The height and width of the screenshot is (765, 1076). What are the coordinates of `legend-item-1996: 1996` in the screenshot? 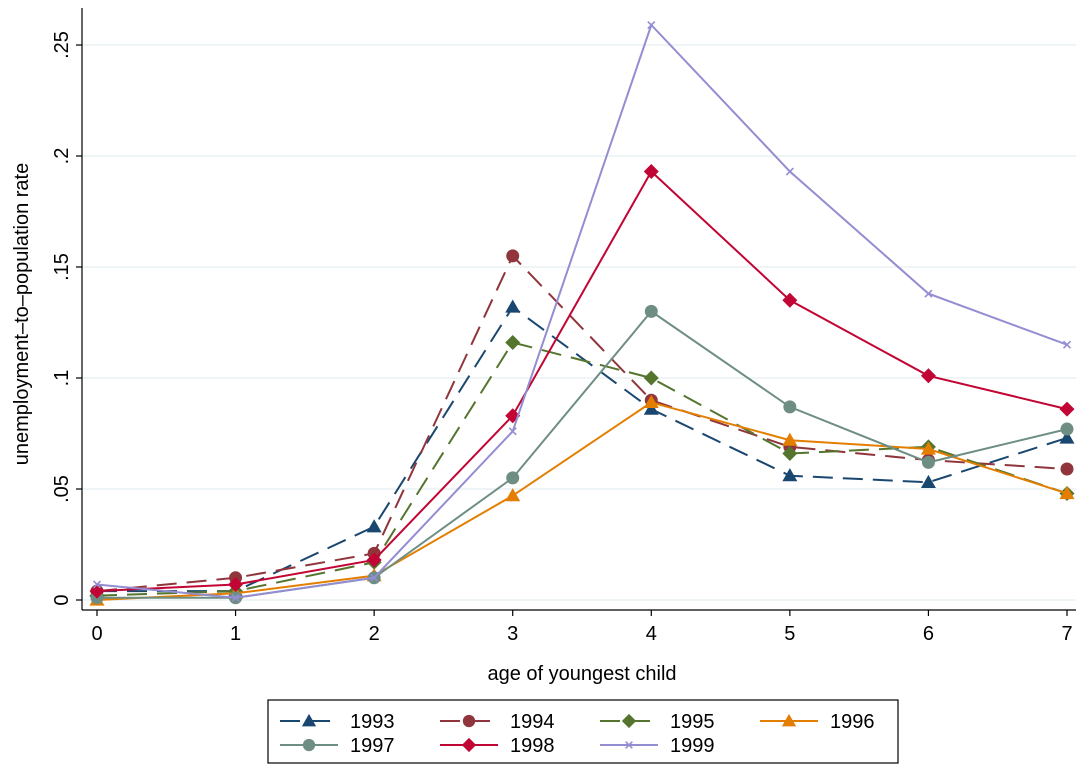 It's located at (817, 722).